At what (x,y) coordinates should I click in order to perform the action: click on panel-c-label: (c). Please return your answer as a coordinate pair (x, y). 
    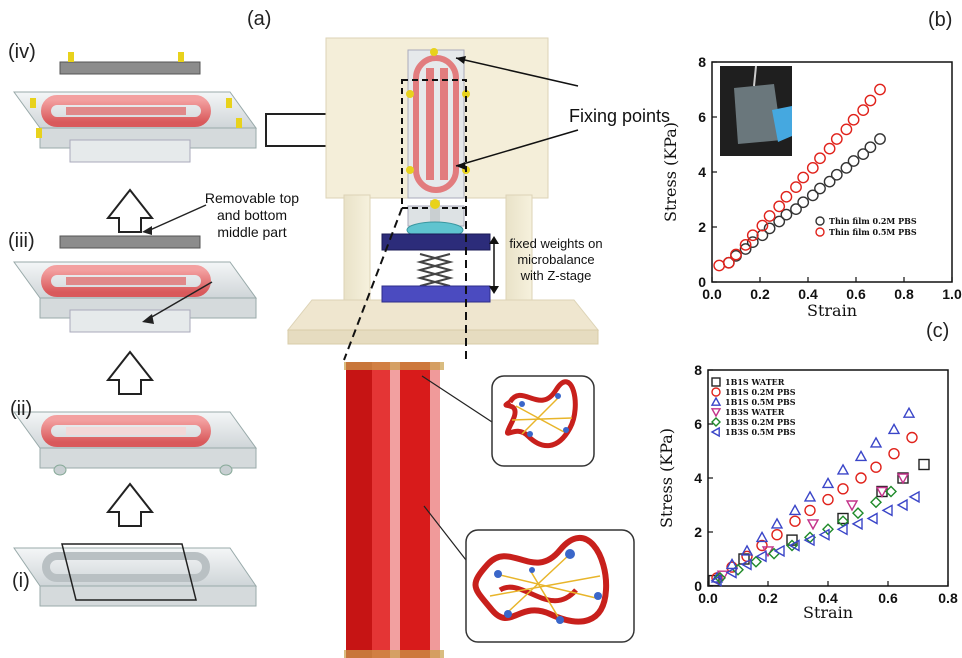
    Looking at the image, I should click on (938, 331).